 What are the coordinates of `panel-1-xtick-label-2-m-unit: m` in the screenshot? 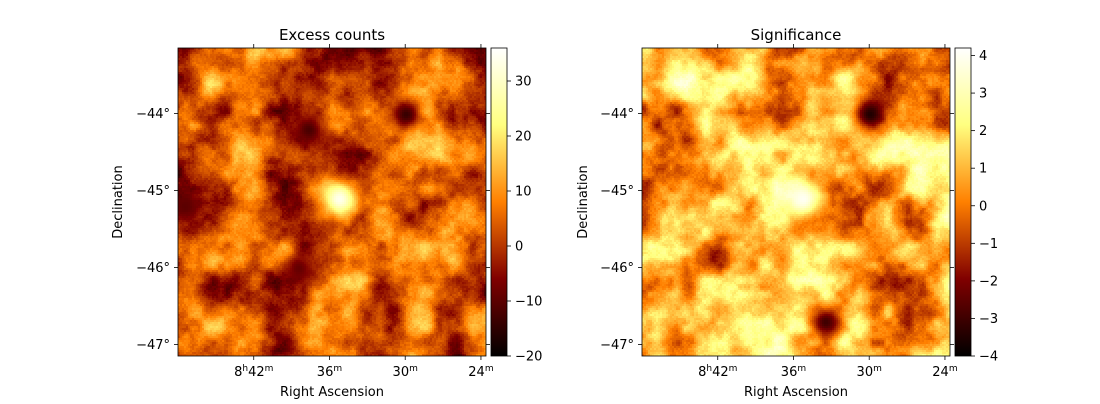 It's located at (877, 369).